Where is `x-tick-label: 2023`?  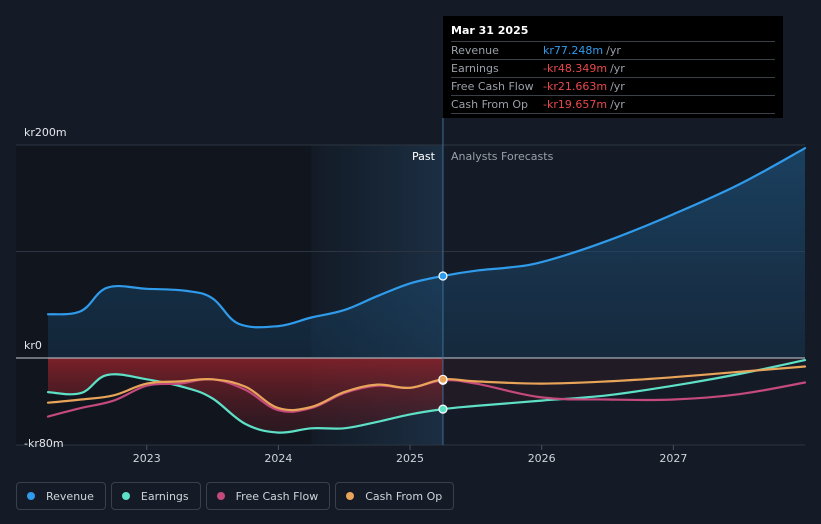
x-tick-label: 2023 is located at coordinates (147, 458).